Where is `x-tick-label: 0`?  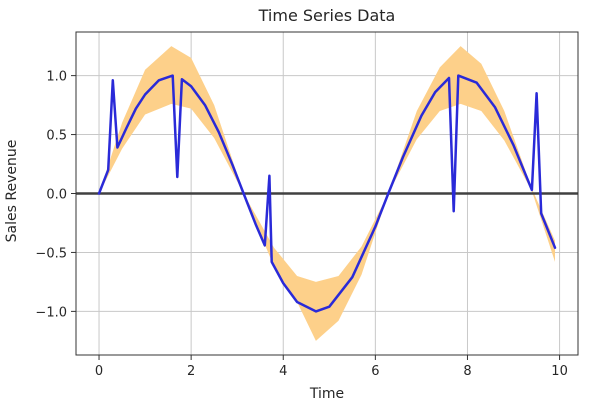
x-tick-label: 0 is located at coordinates (99, 371).